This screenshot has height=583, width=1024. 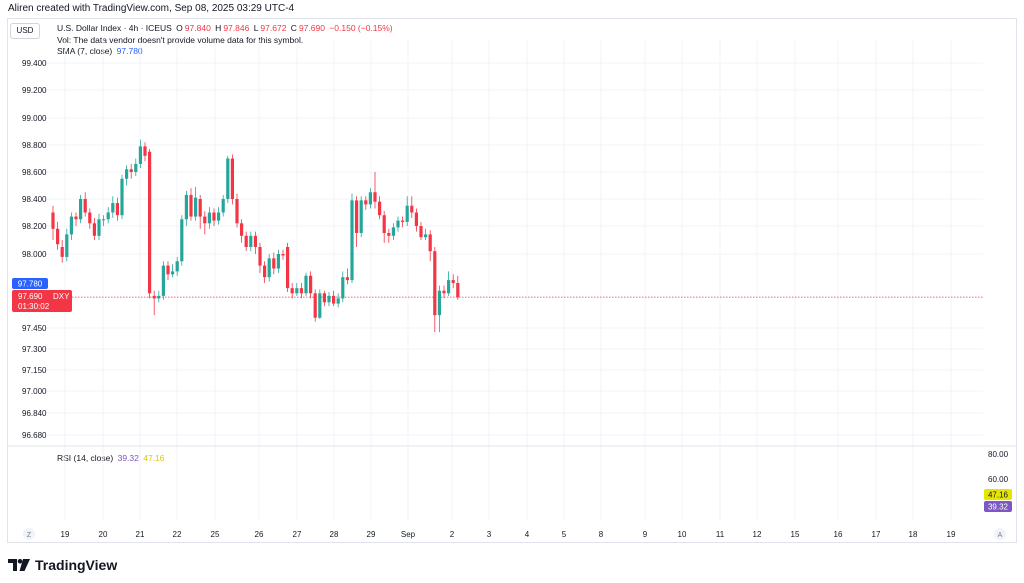 I want to click on last-price-tag, so click(x=42, y=301).